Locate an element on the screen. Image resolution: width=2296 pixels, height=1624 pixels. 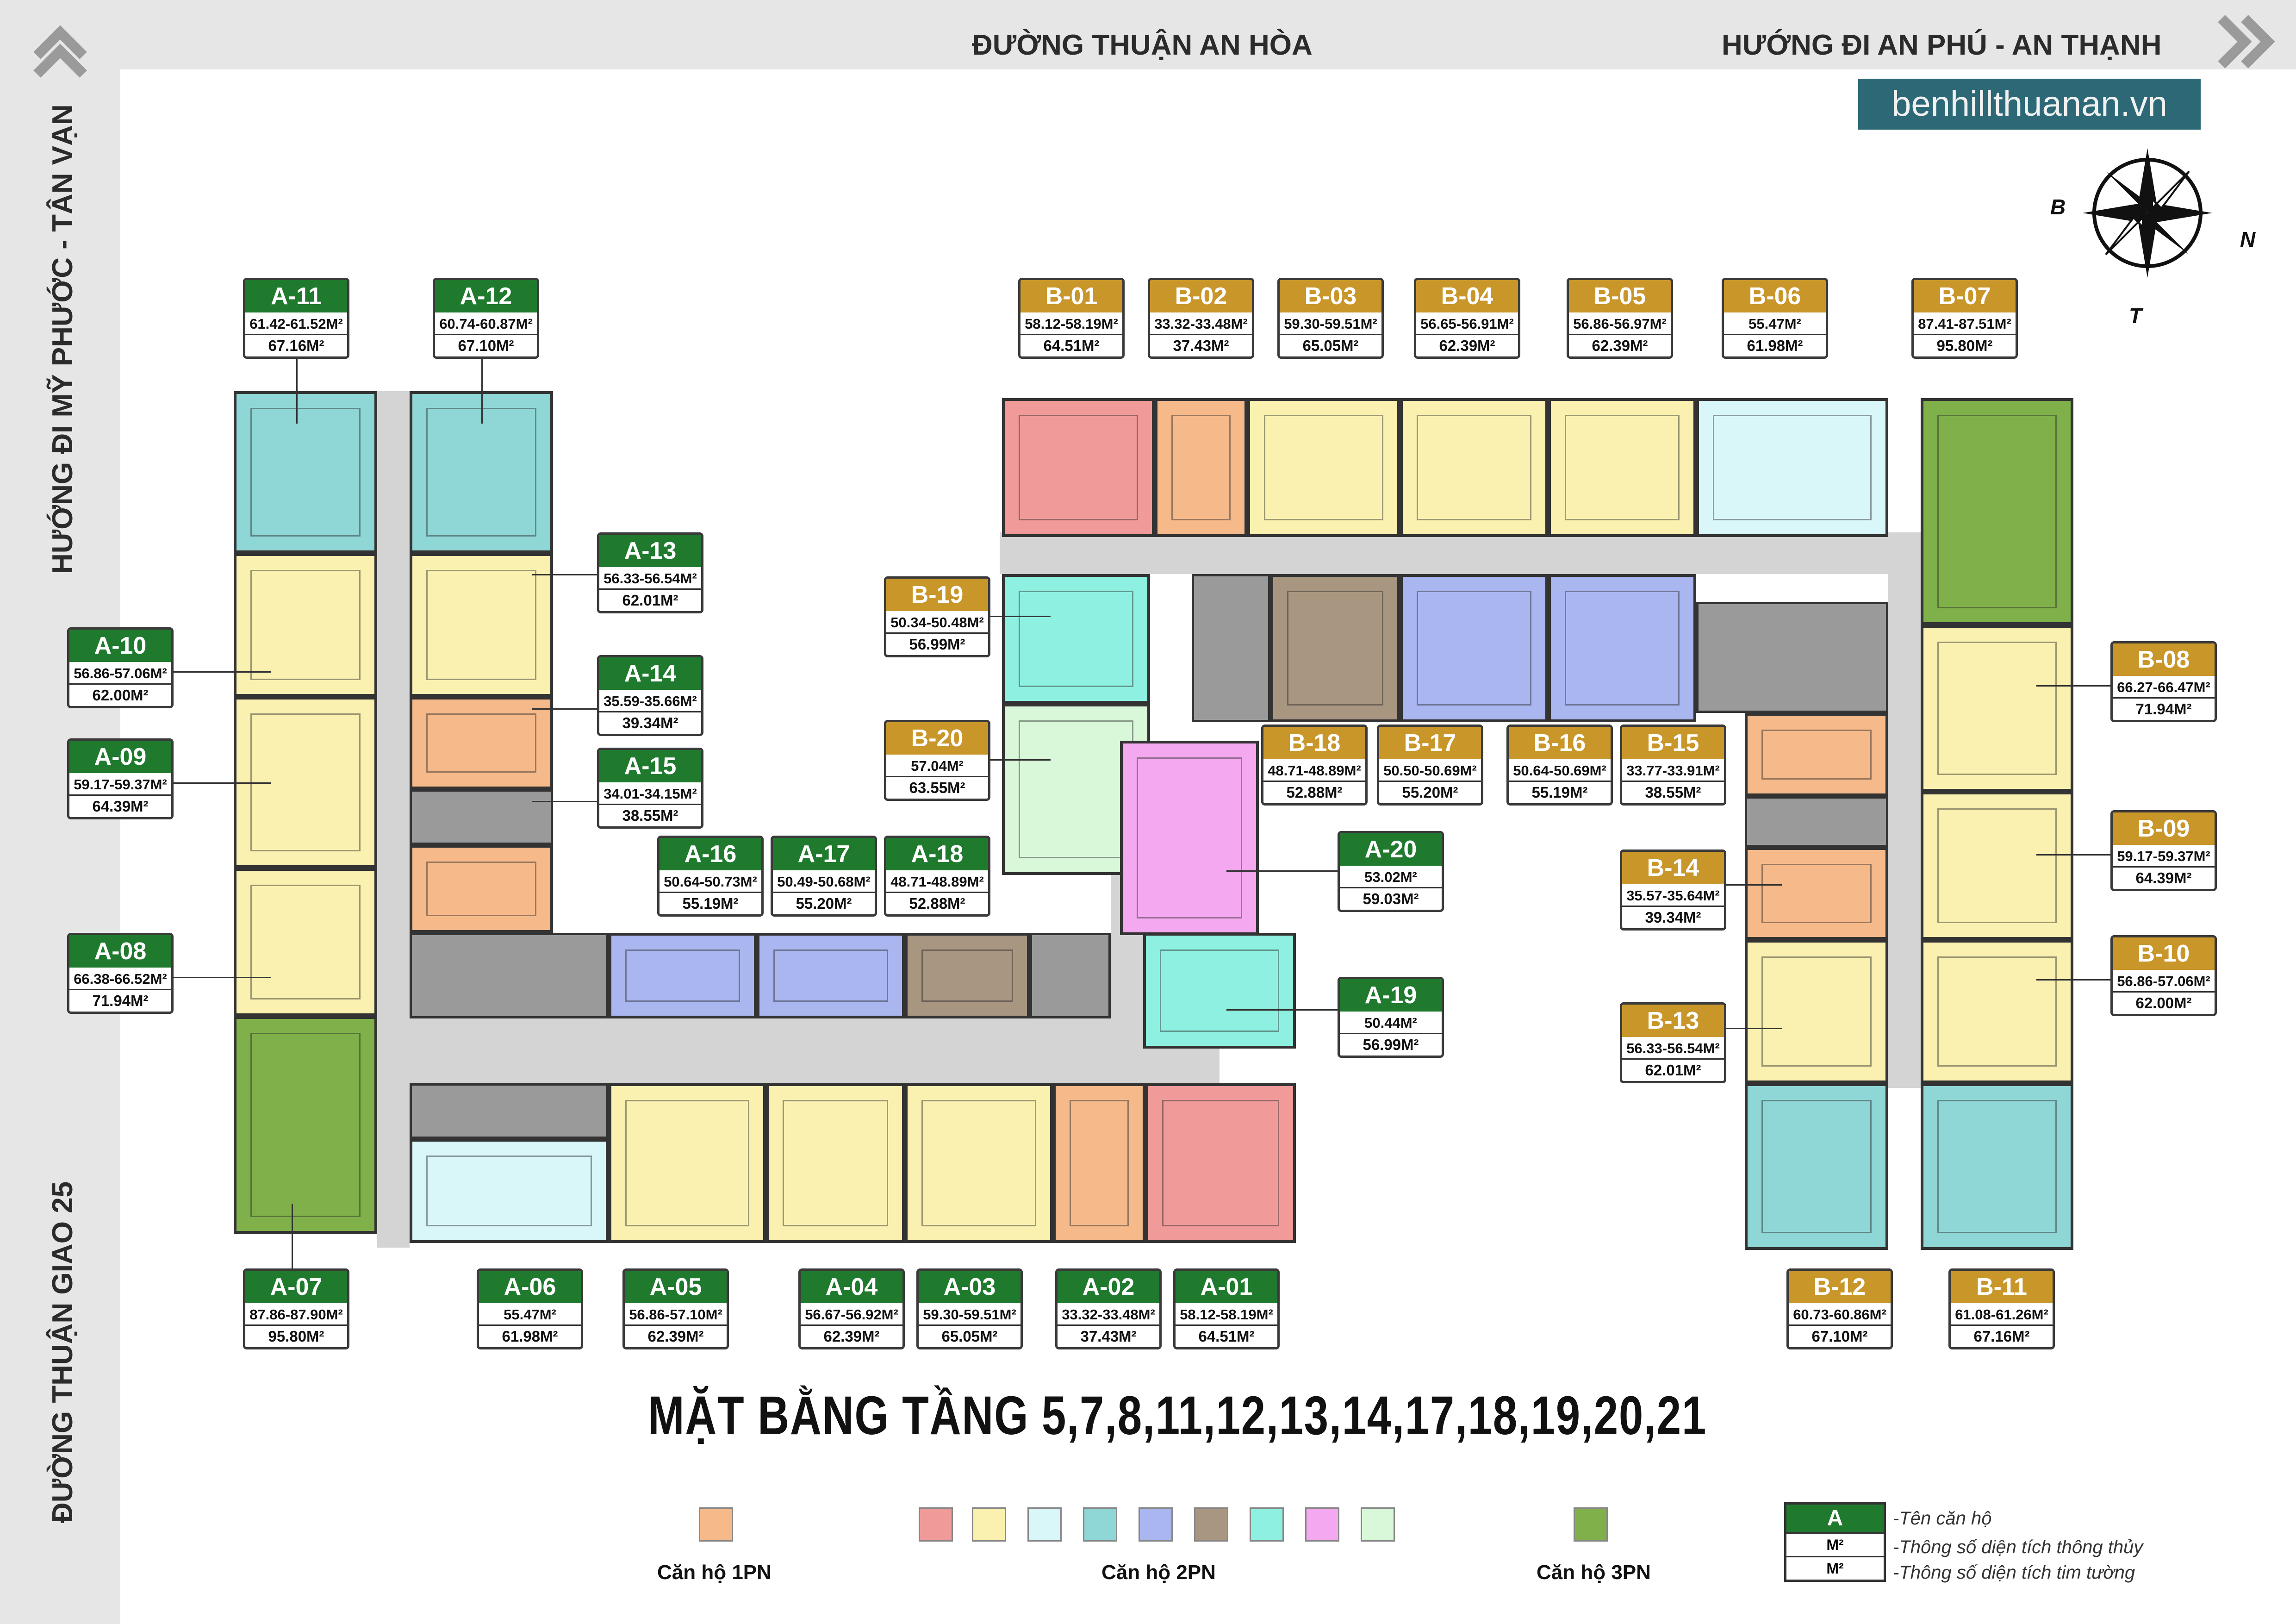
label-a-05: A-05 56.86-57.10M² 62.39M² is located at coordinates (675, 1308).